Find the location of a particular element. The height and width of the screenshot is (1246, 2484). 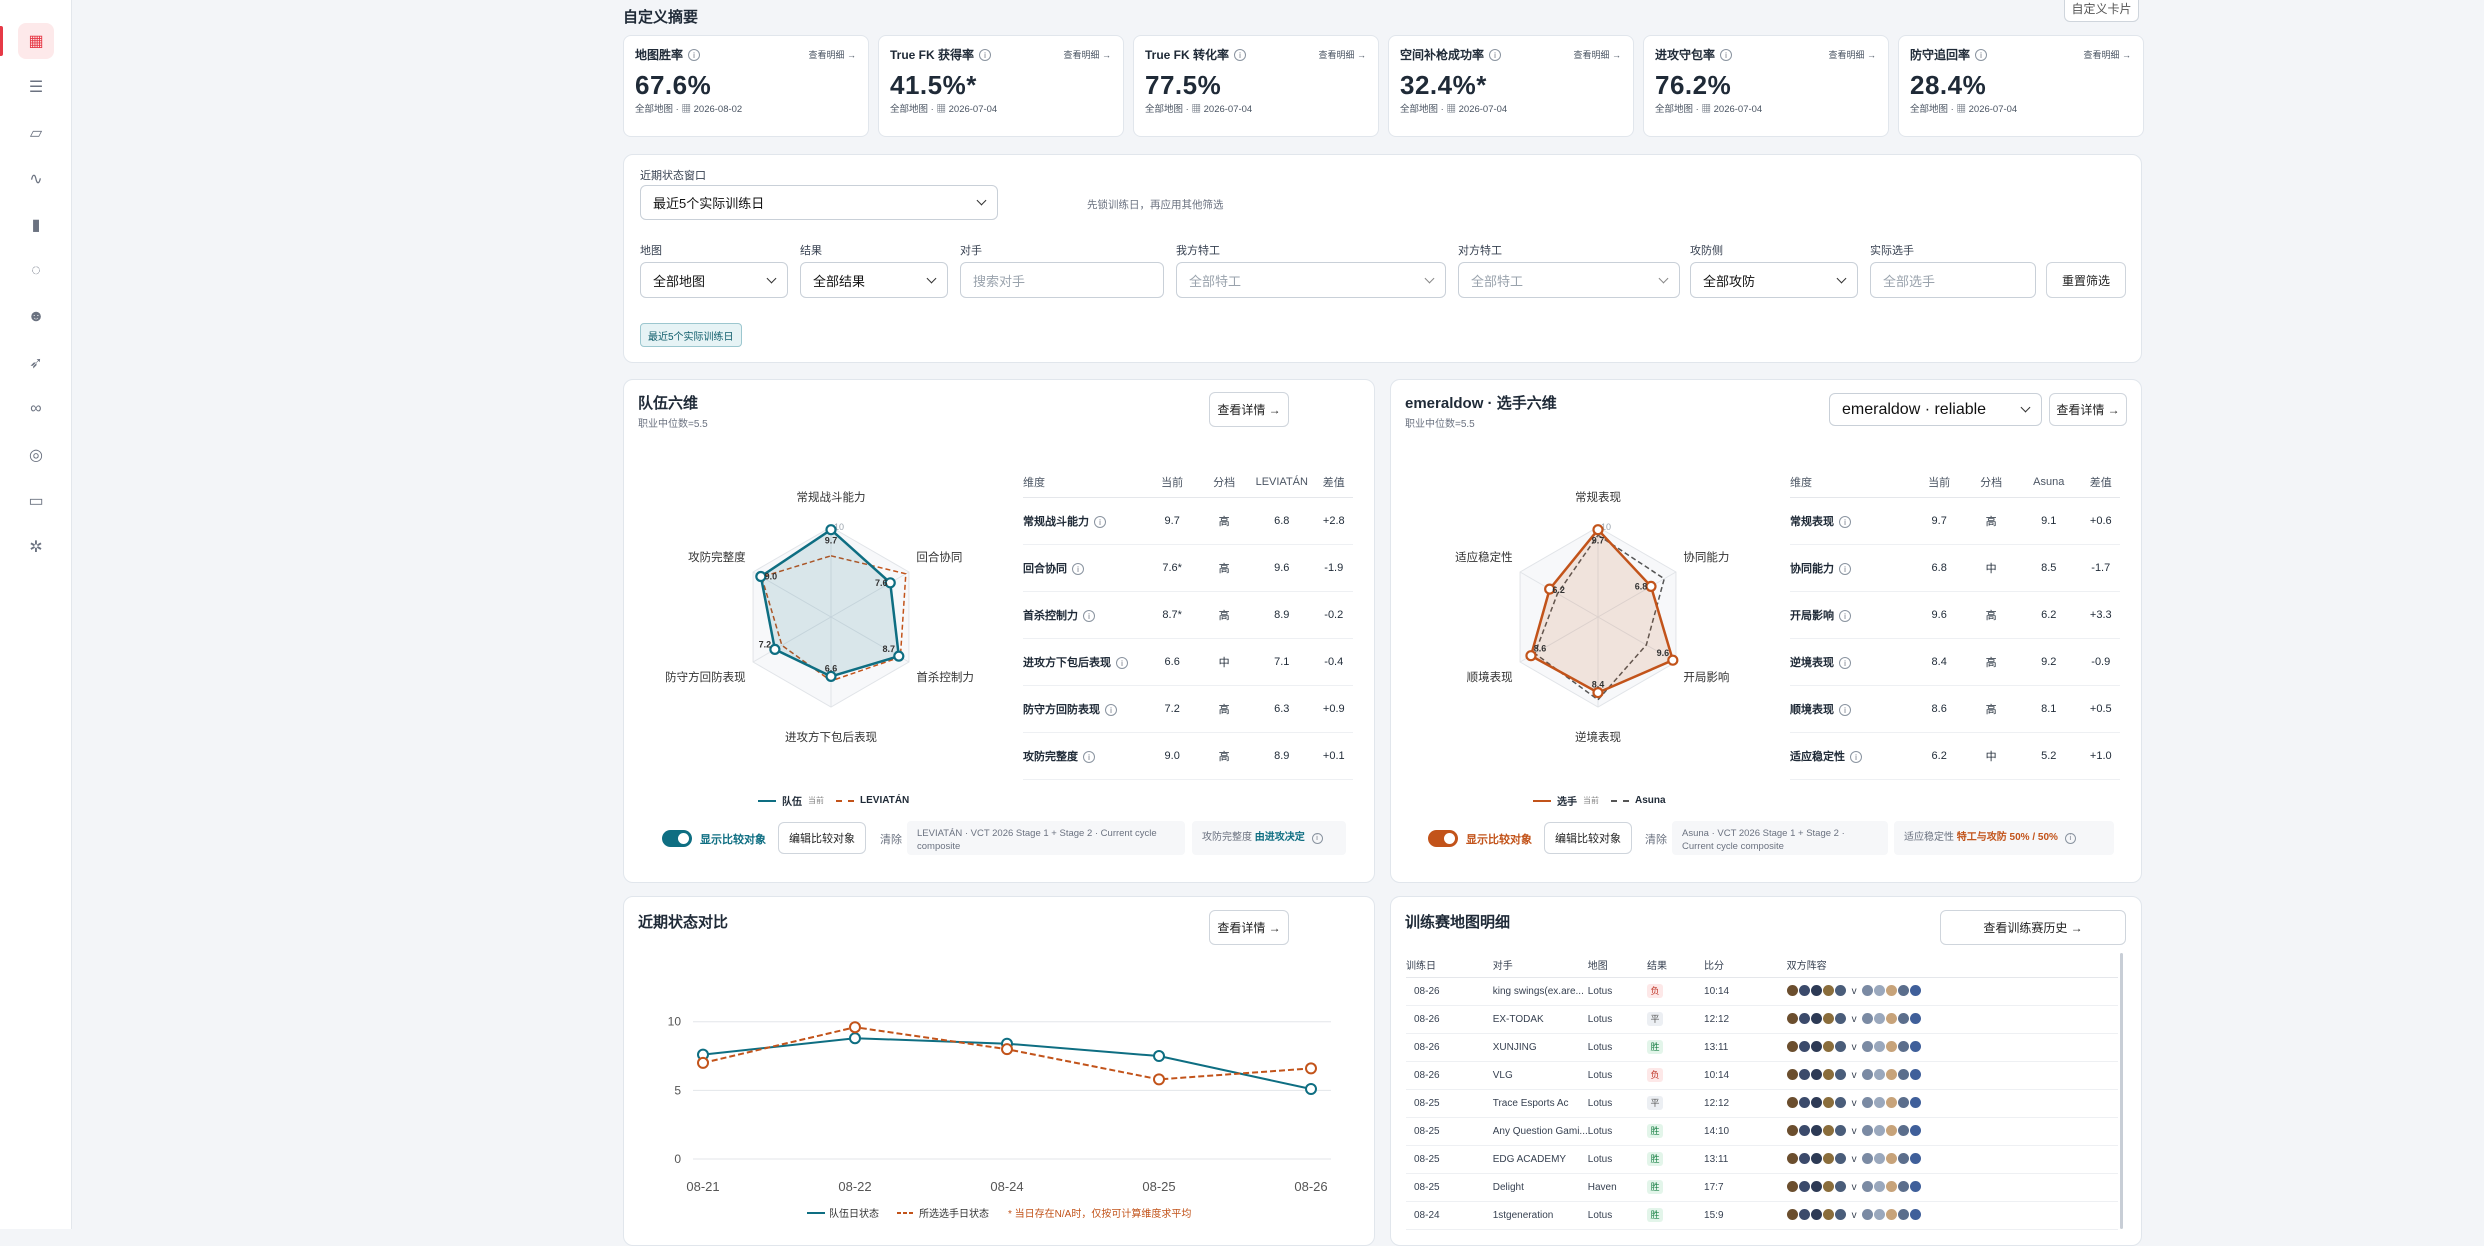

lightbulb-icon: ◌ is located at coordinates (36, 270).